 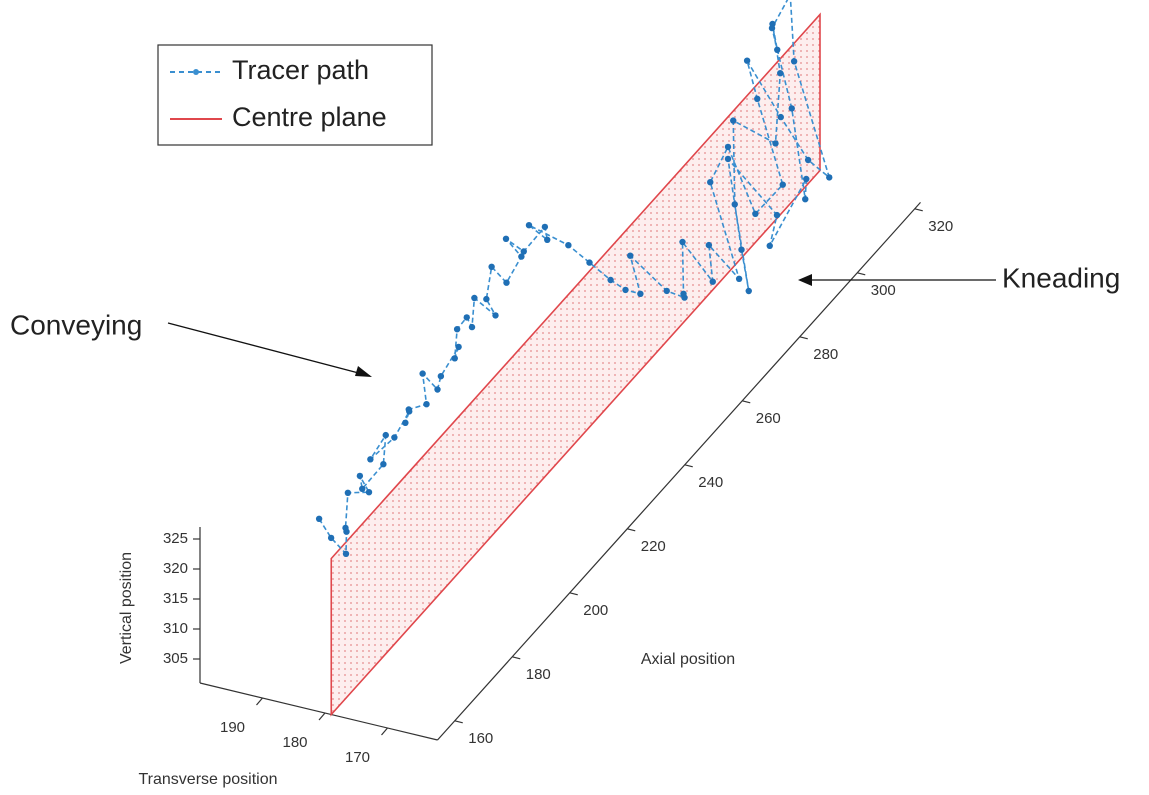 What do you see at coordinates (175, 628) in the screenshot?
I see `z-tick-label: 310` at bounding box center [175, 628].